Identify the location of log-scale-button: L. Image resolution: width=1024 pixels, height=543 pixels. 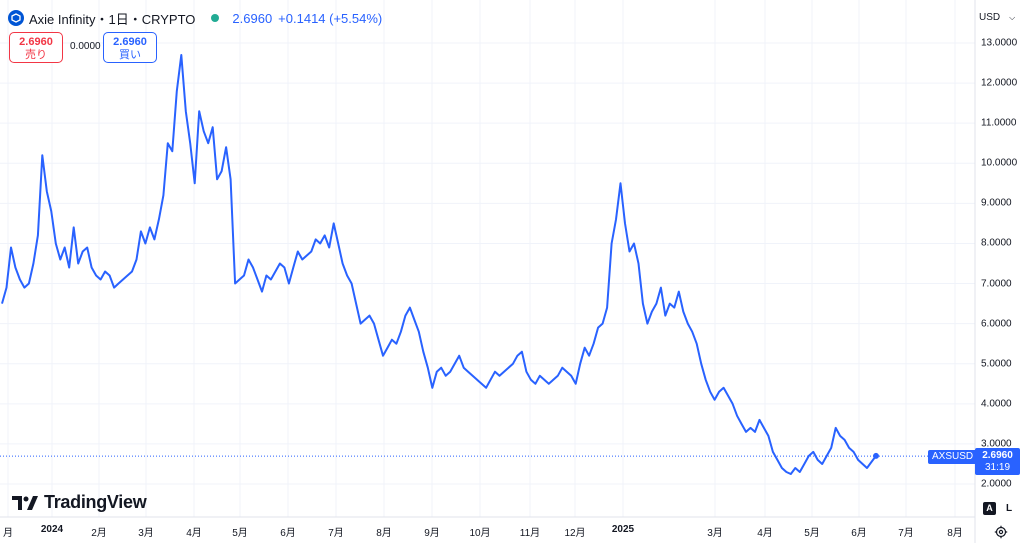
(1009, 508).